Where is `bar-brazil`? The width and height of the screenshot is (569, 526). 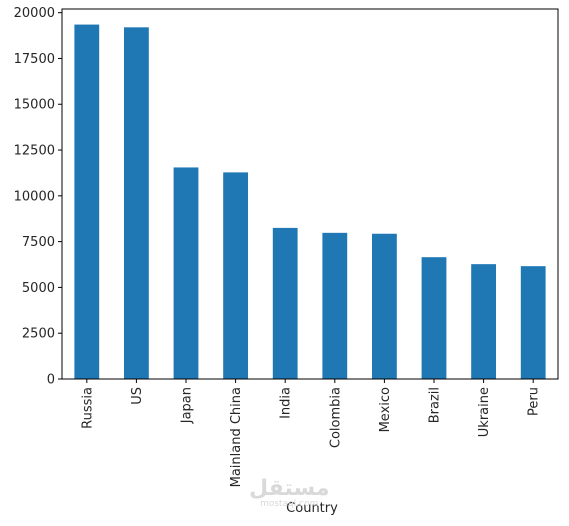
bar-brazil is located at coordinates (434, 318).